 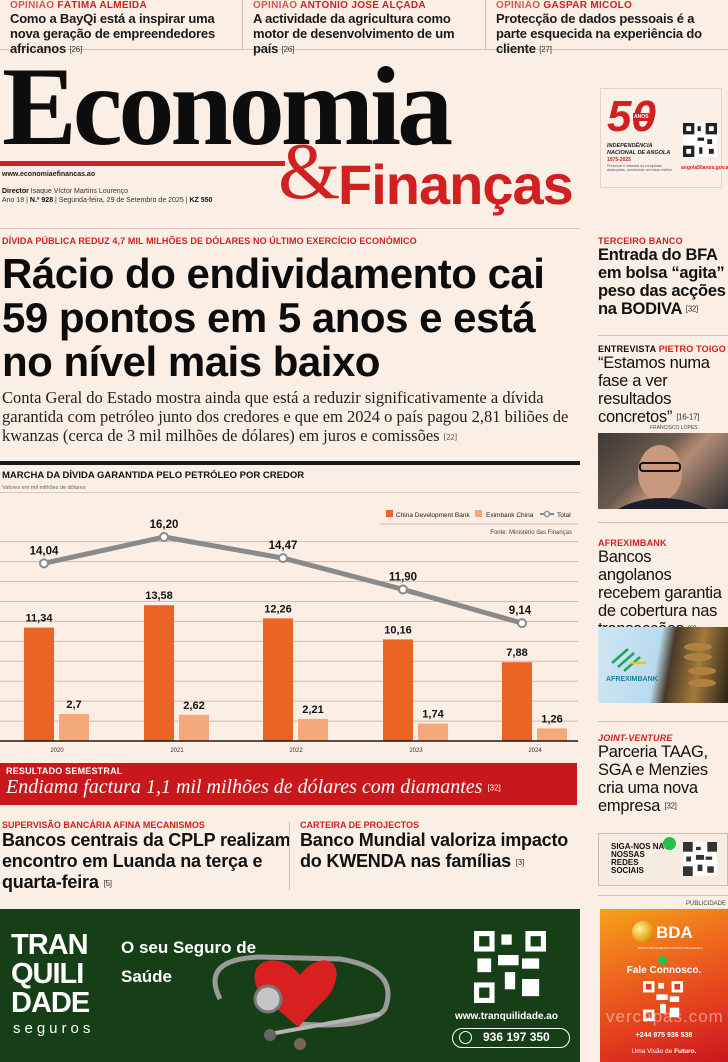 I want to click on story-kicker: SUPERVISÃO BANCÁRIA AFINA MECANISMOS, so click(x=103, y=825).